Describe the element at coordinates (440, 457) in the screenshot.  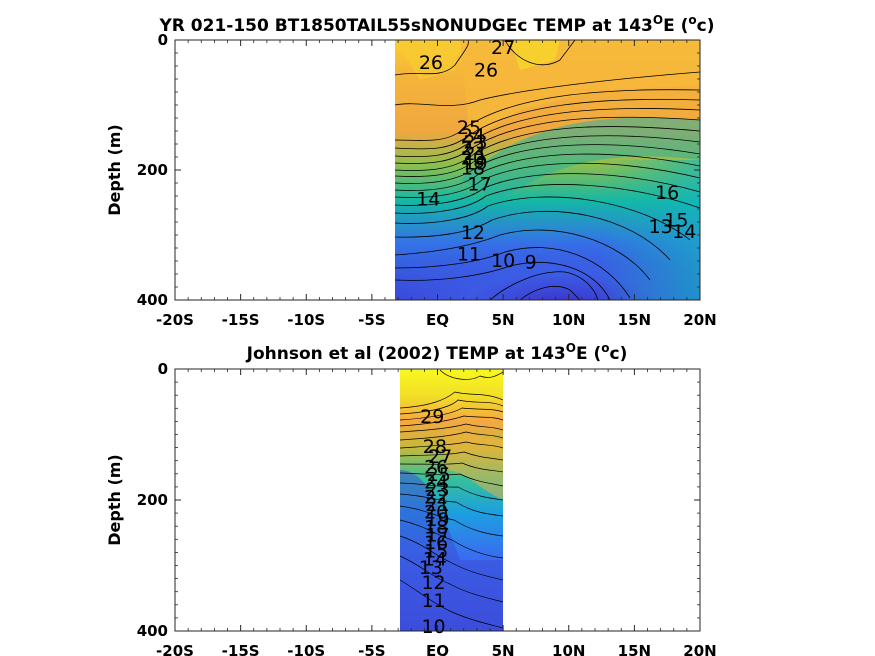
I see `bottom-contour-label: 27` at that location.